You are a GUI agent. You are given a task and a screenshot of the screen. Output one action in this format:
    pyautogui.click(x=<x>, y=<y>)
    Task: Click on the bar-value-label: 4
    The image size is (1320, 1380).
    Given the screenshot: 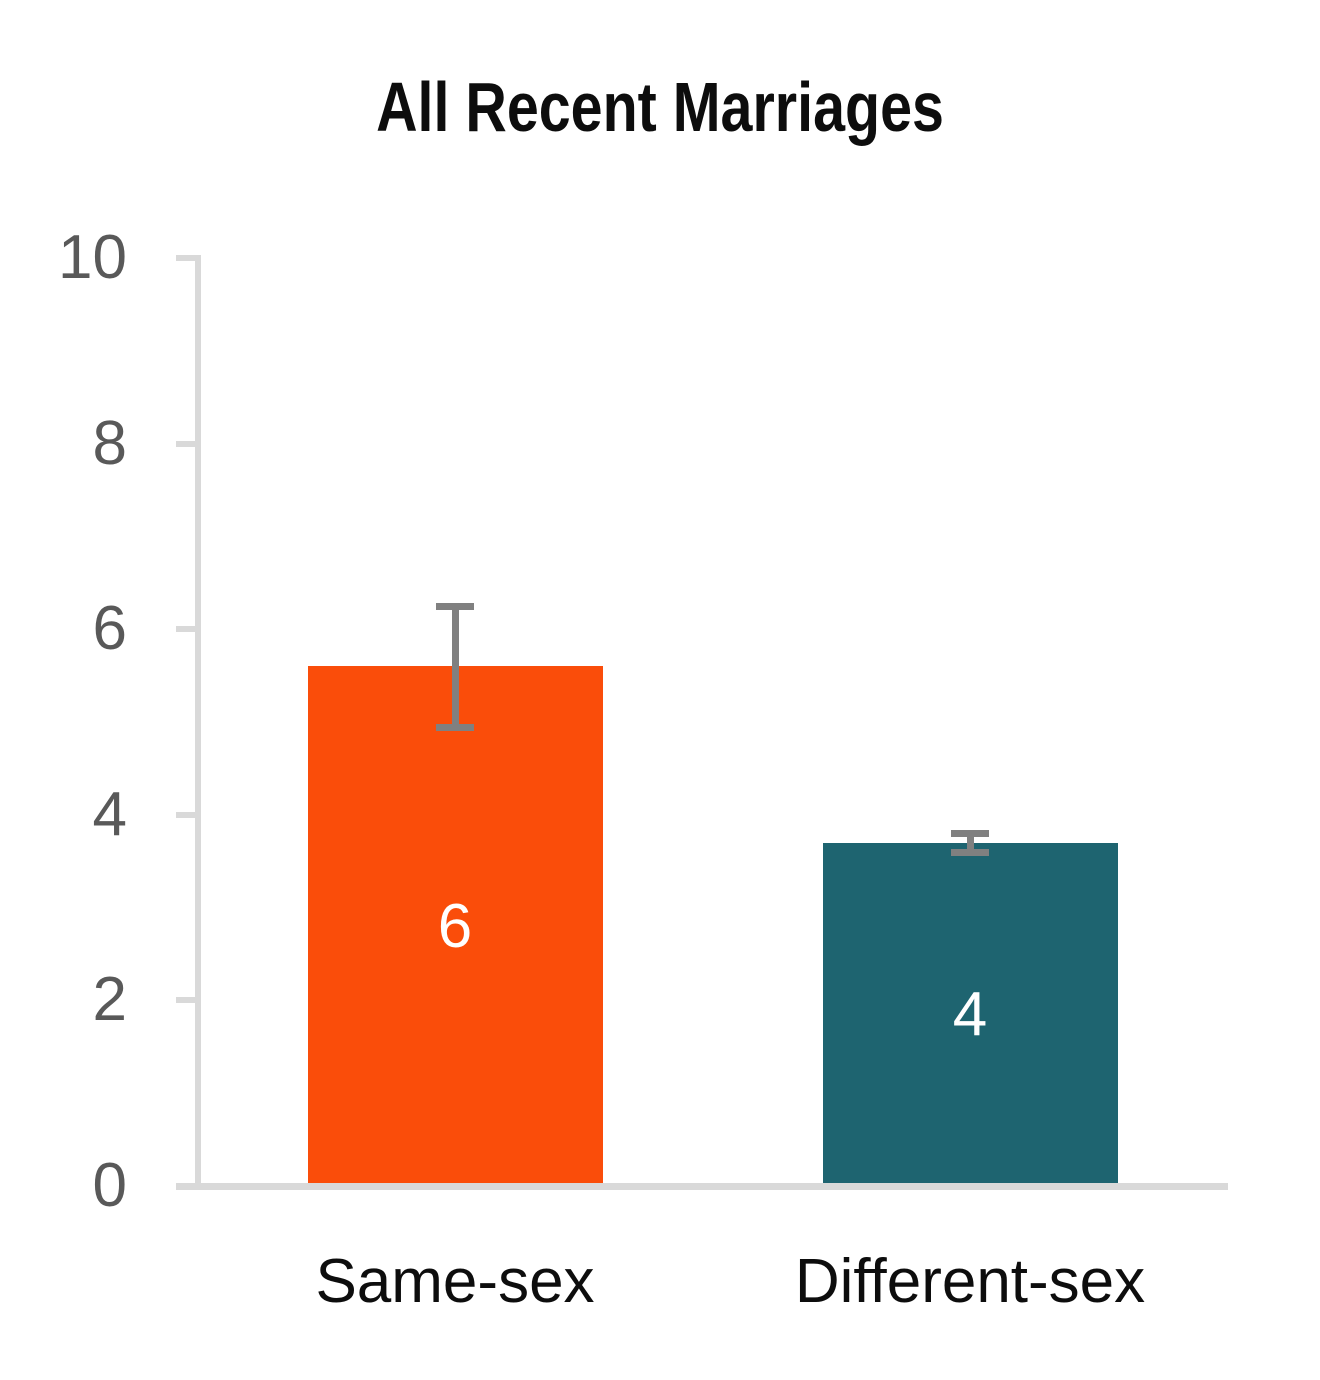 What is the action you would take?
    pyautogui.click(x=970, y=1014)
    